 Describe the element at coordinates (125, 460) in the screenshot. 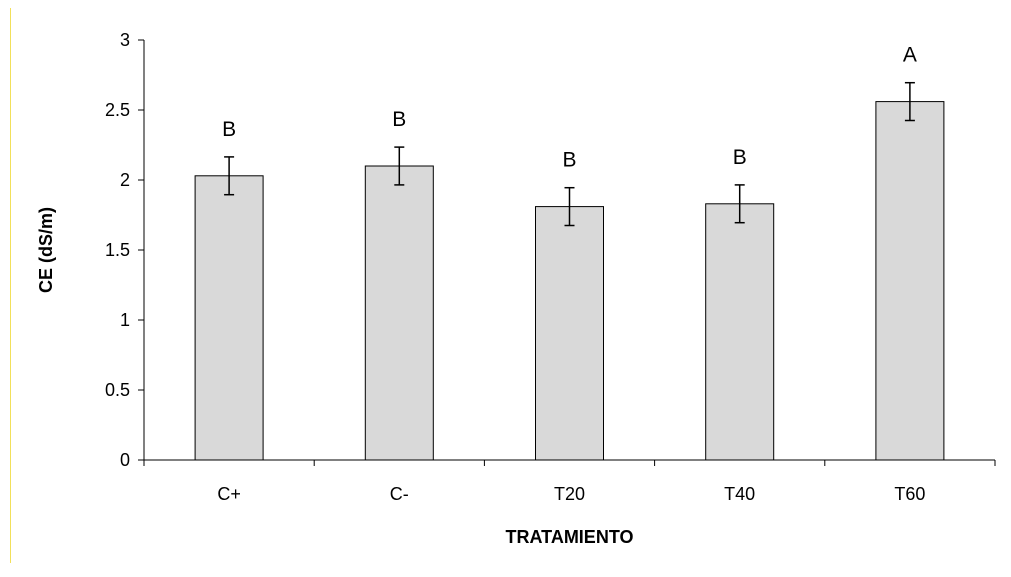

I see `y-tick-label: 0` at that location.